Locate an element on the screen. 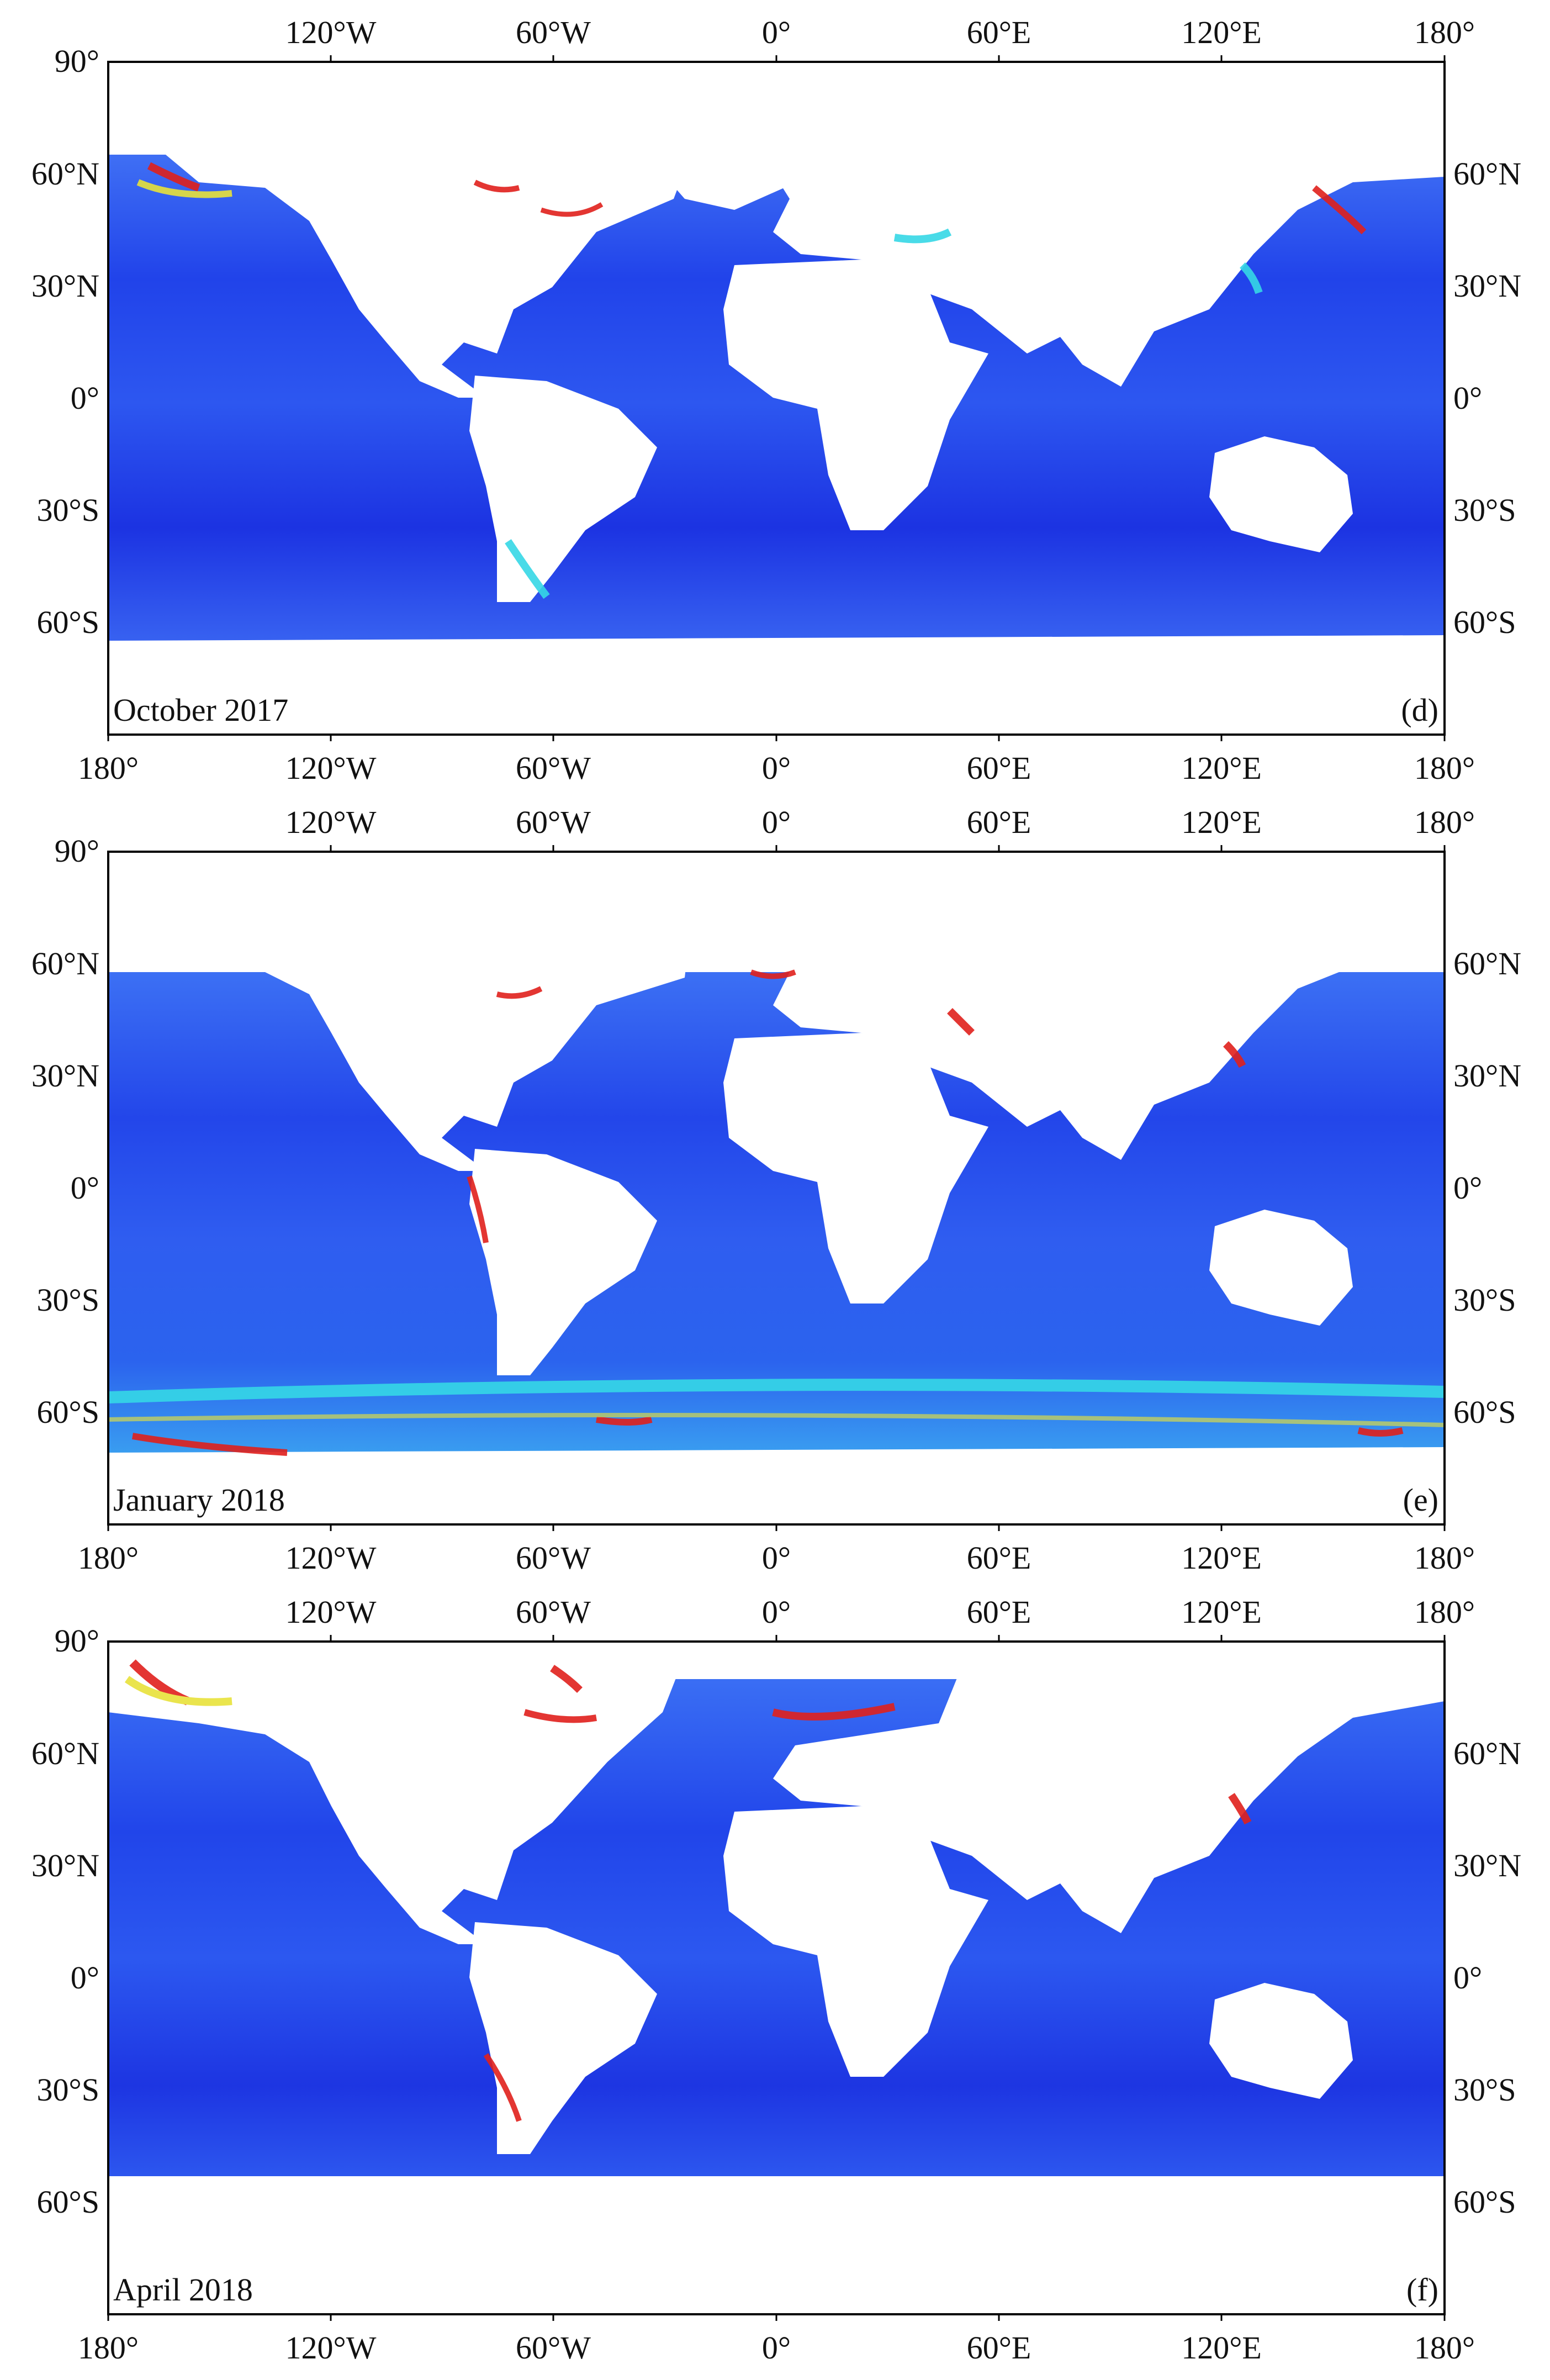 The image size is (1550, 2380). left-label-30n: 30°N is located at coordinates (65, 286).